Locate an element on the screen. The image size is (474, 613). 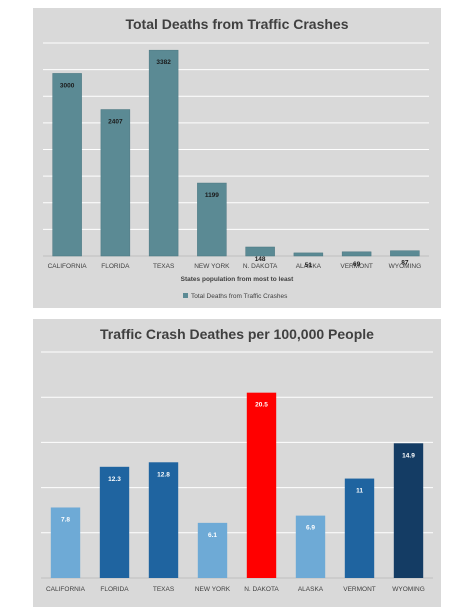
data-label: 14.9 is located at coordinates (408, 455).